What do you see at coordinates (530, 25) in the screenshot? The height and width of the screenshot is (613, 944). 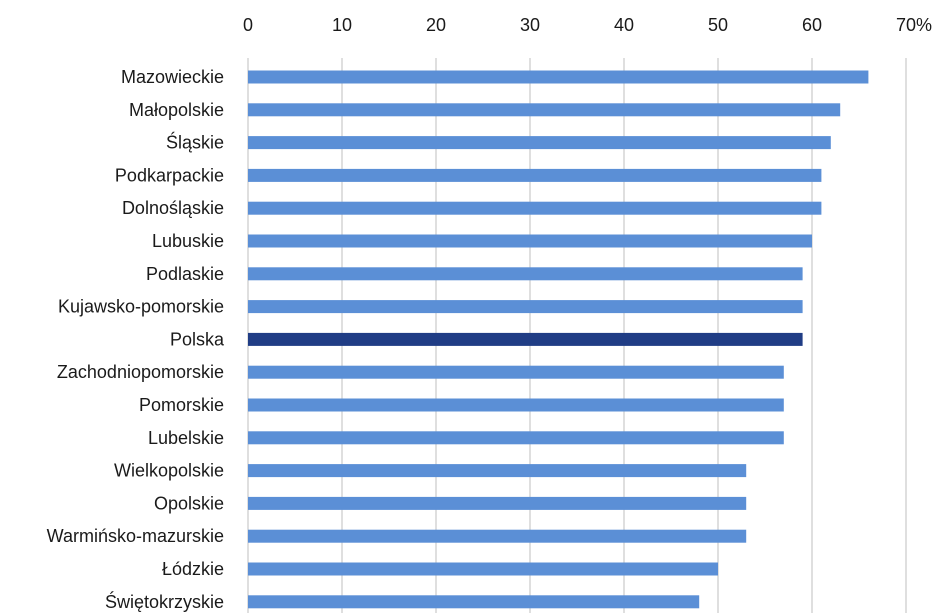 I see `x-tick-label: 30` at bounding box center [530, 25].